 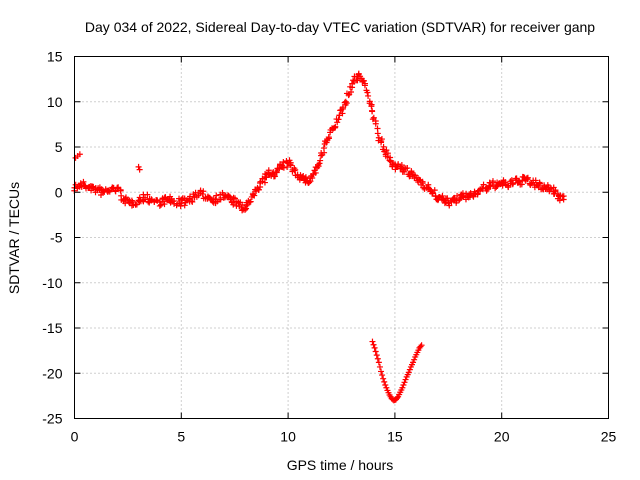 What do you see at coordinates (288, 437) in the screenshot?
I see `x-tick-label: 10` at bounding box center [288, 437].